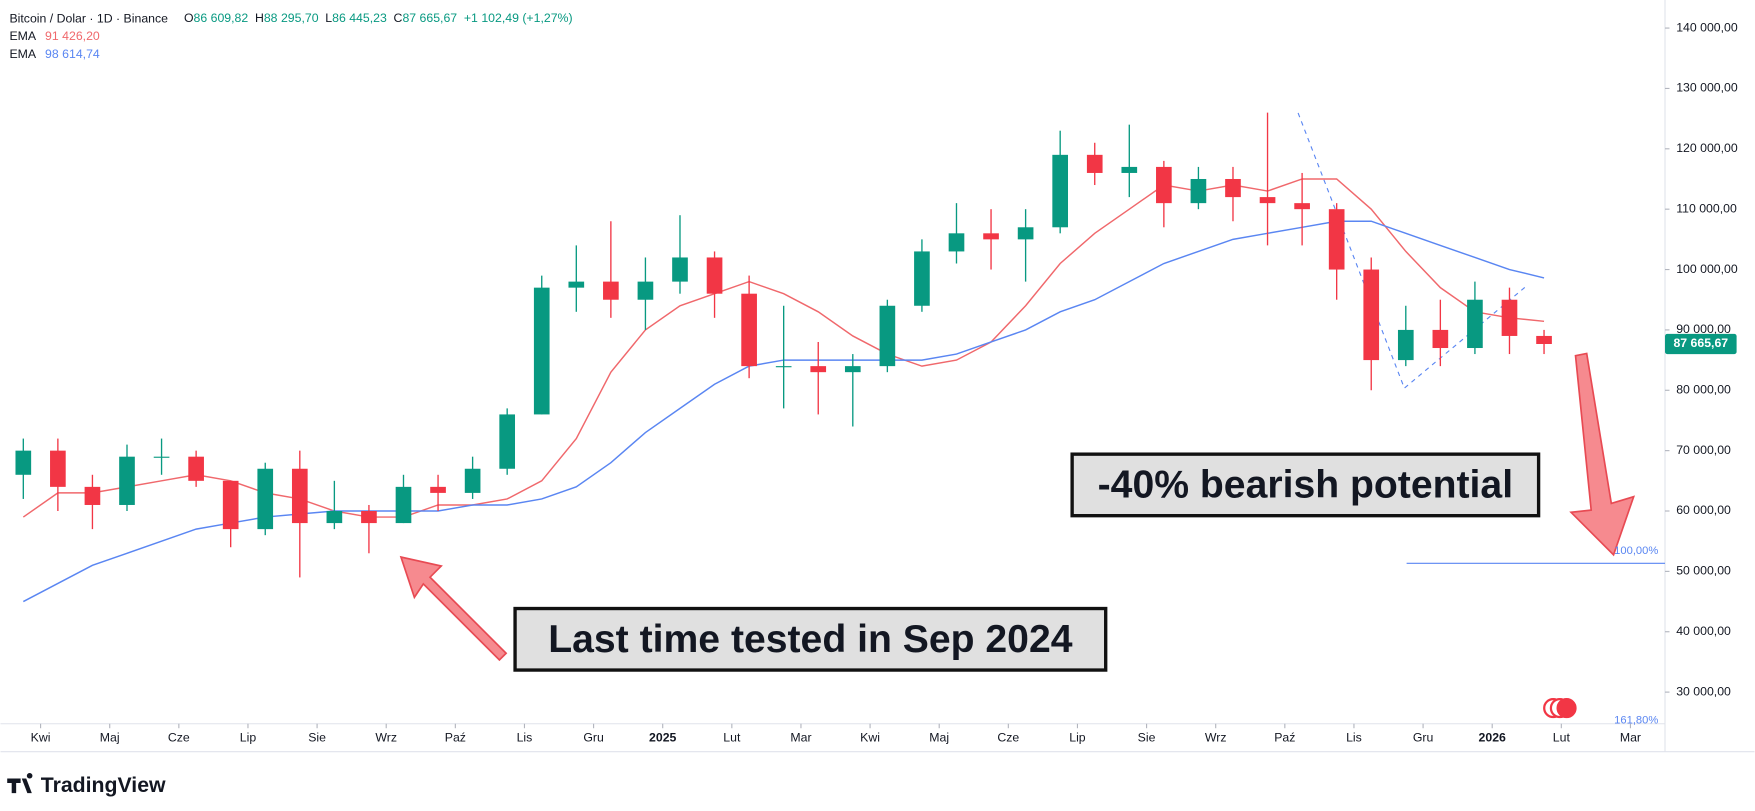 Image resolution: width=1755 pixels, height=811 pixels. I want to click on ema-legend: EMA 98 614,74, so click(54, 54).